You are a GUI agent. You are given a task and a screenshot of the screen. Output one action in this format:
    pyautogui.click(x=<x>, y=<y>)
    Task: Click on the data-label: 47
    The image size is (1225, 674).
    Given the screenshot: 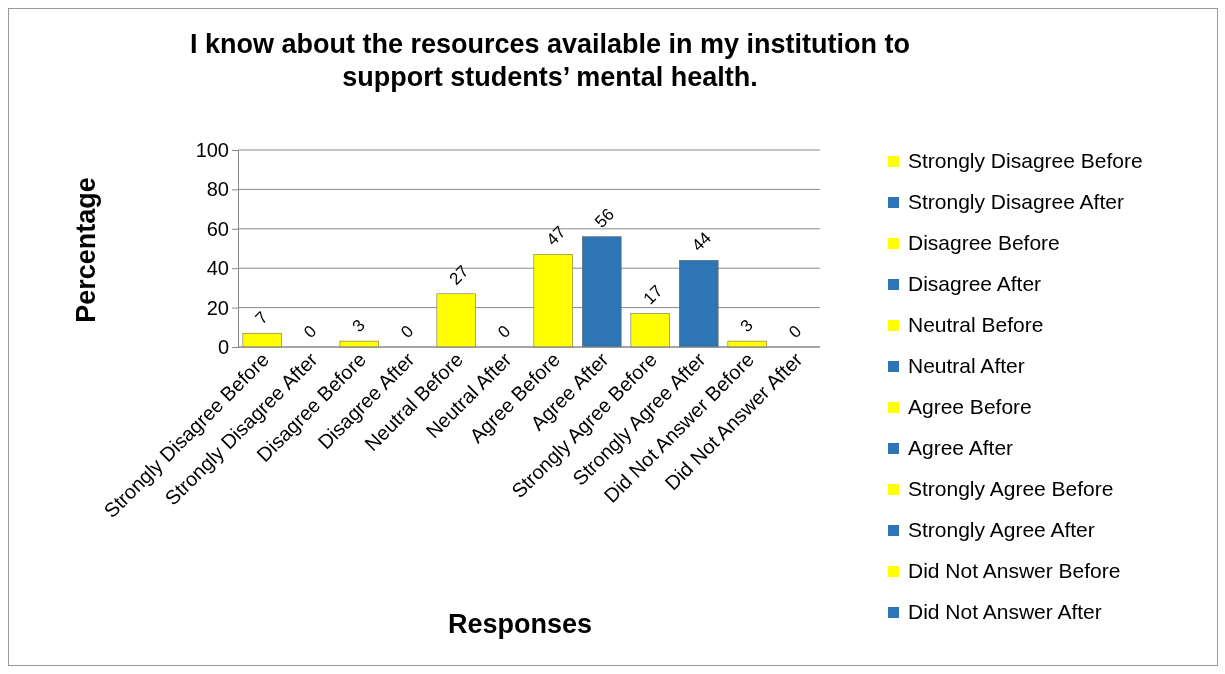 What is the action you would take?
    pyautogui.click(x=556, y=236)
    